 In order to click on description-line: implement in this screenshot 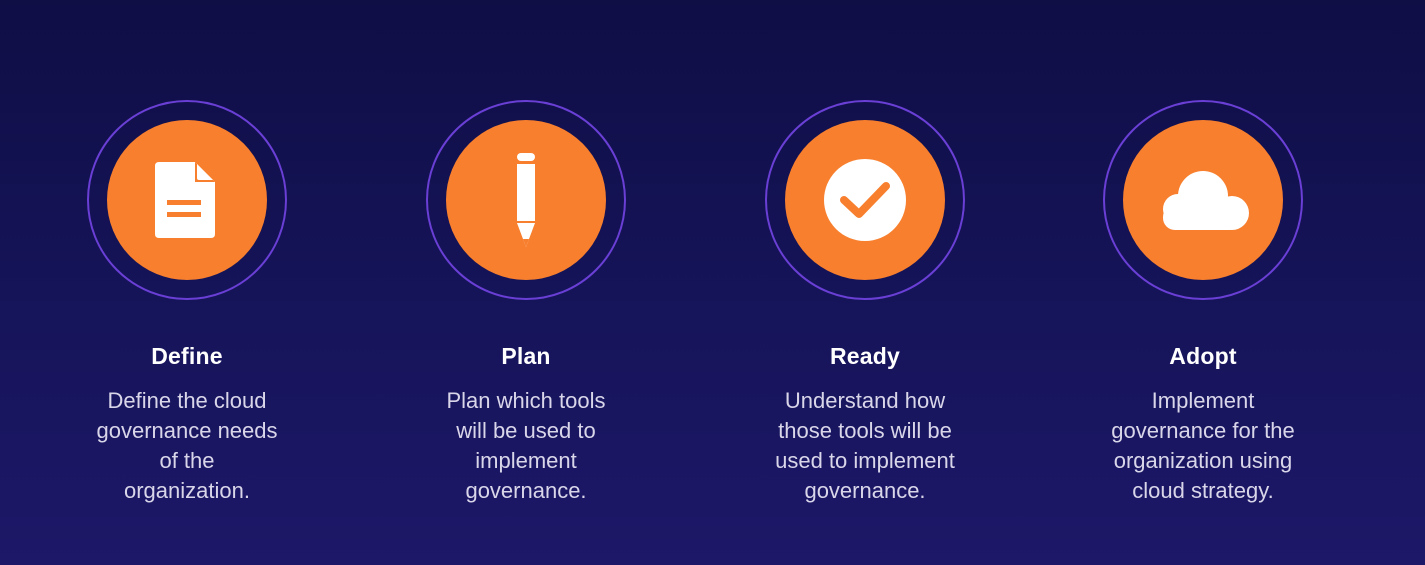, I will do `click(526, 460)`.